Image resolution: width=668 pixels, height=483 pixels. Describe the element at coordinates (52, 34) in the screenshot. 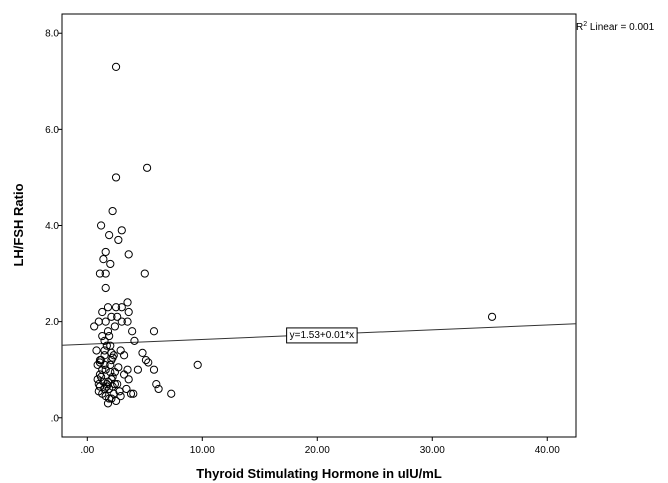

I see `y-tick-label: 8.0` at that location.